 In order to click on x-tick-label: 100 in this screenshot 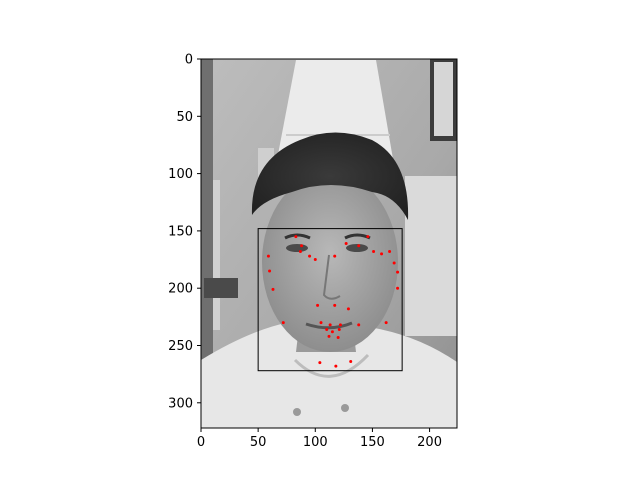, I will do `click(315, 442)`.